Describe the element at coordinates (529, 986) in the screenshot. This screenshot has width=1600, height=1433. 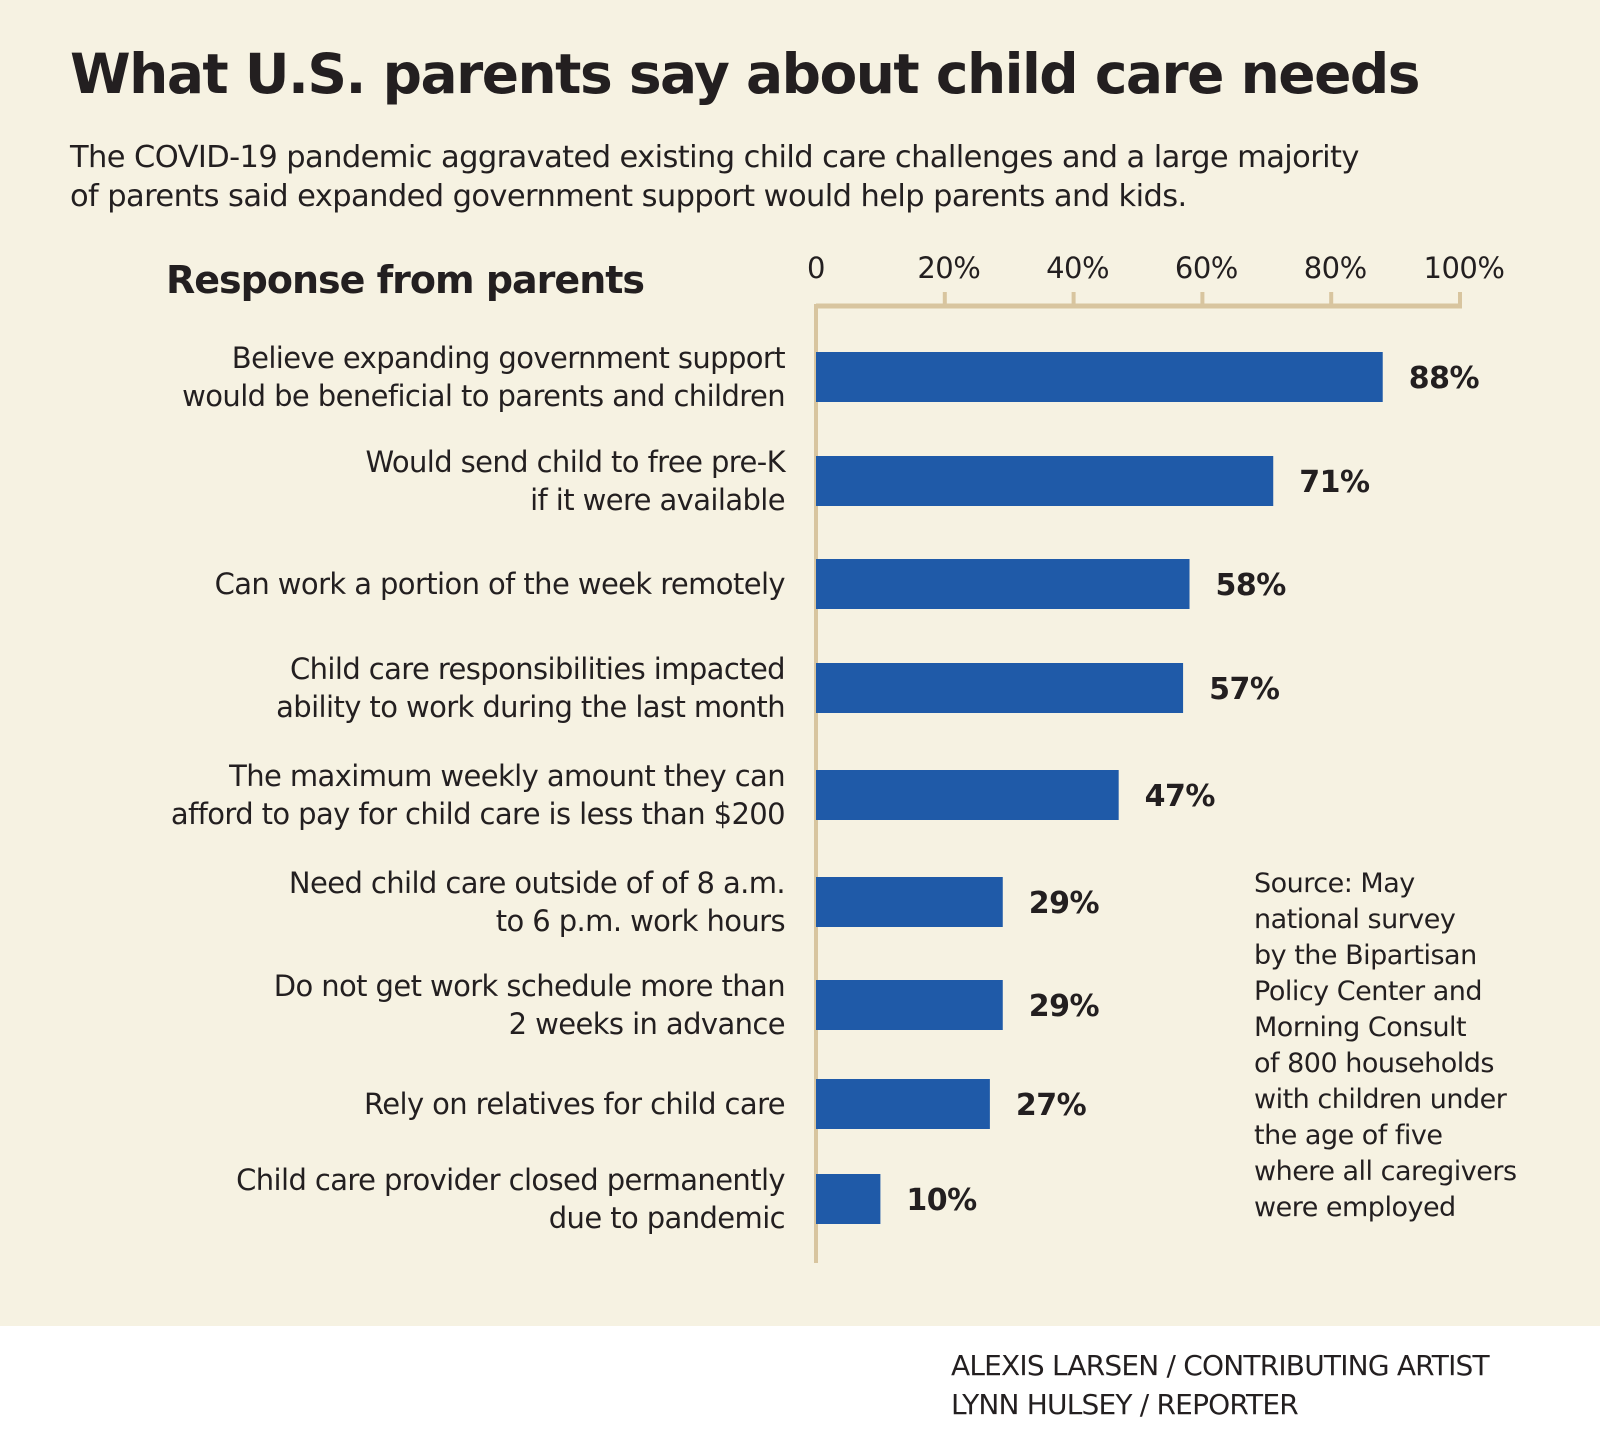
I see `category-label-line: Do not get work schedule more than` at that location.